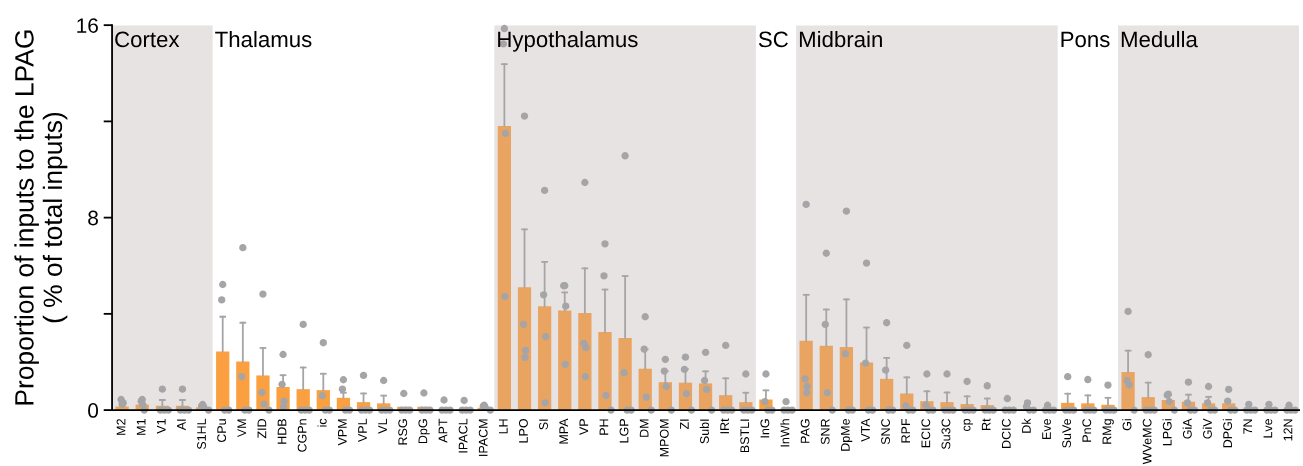 The width and height of the screenshot is (1303, 466). I want to click on x-tick-label: LPGi, so click(1167, 432).